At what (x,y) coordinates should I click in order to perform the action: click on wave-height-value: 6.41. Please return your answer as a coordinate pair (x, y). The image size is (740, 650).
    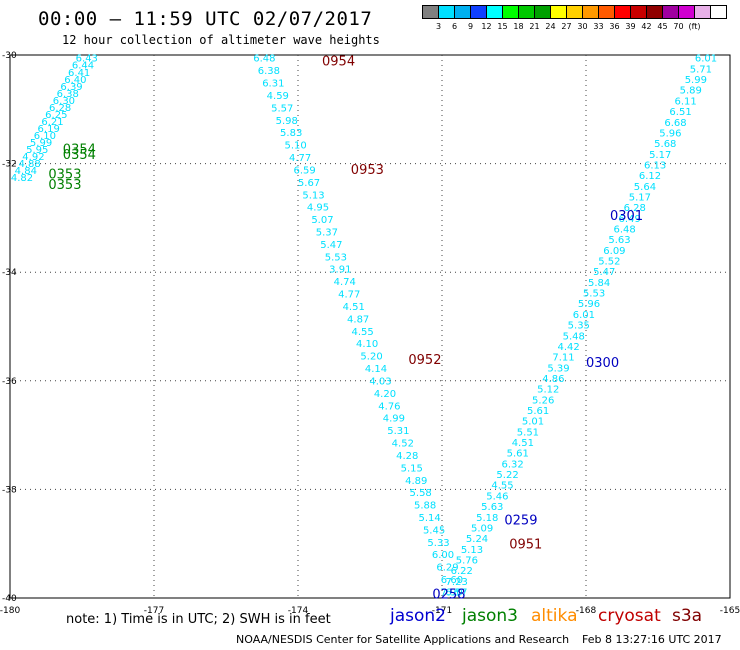
    Looking at the image, I should click on (79, 73).